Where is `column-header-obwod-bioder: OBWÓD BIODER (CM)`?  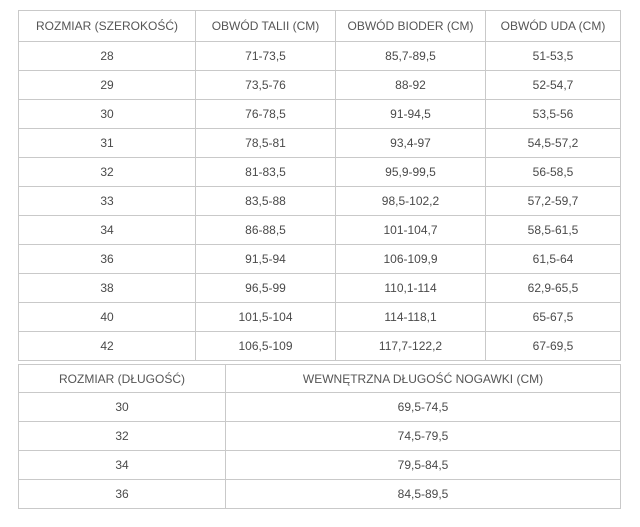 column-header-obwod-bioder: OBWÓD BIODER (CM) is located at coordinates (410, 26).